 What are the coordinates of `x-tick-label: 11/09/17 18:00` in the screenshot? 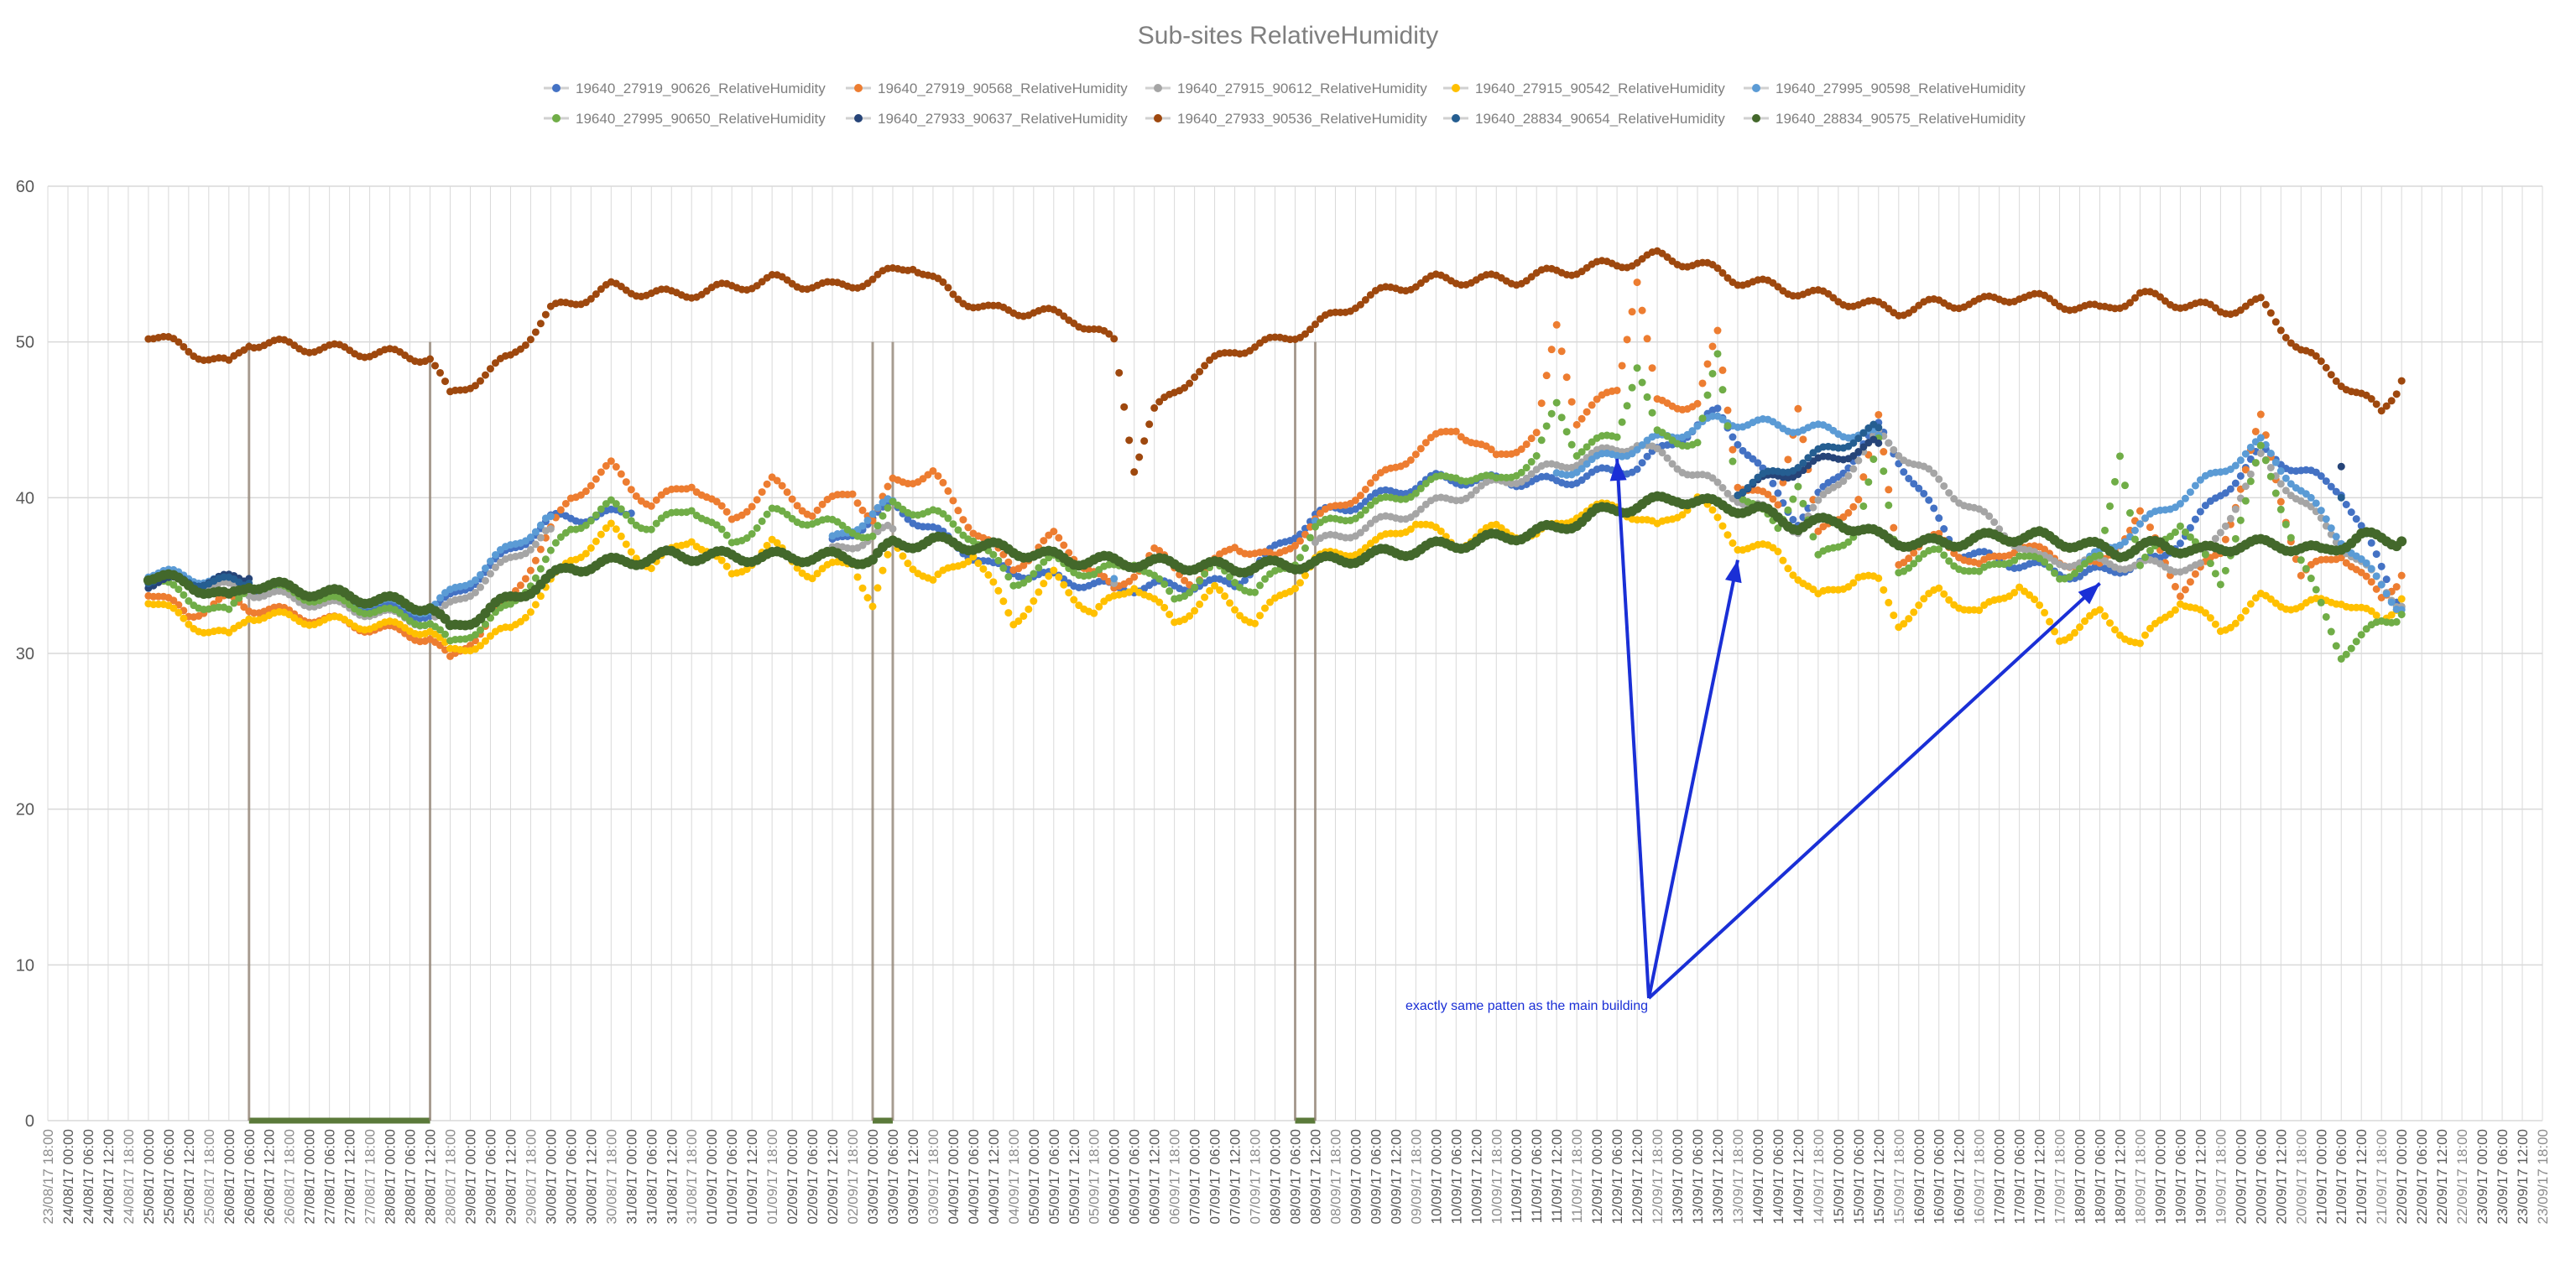 It's located at (1577, 1176).